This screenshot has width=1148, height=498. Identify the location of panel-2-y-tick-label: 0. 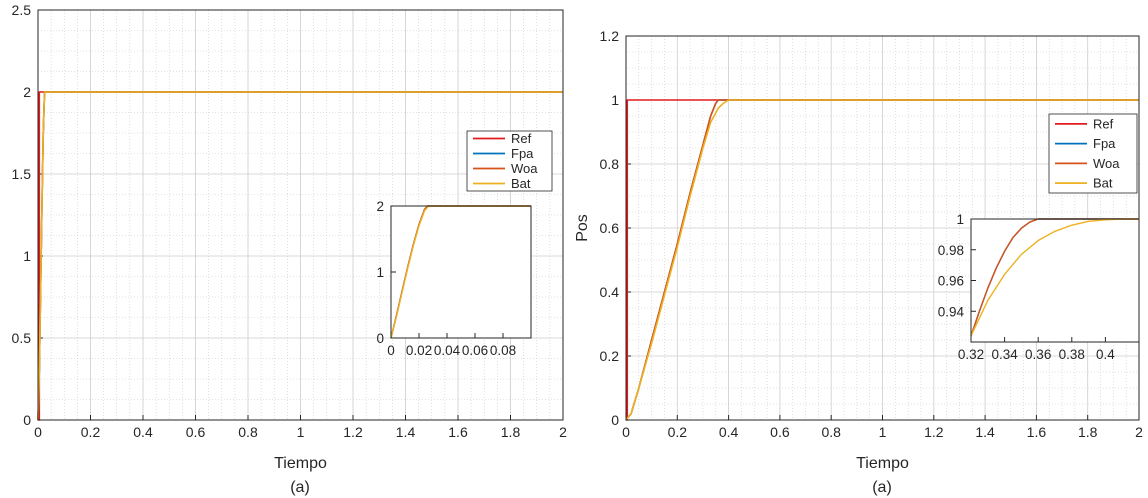
(615, 420).